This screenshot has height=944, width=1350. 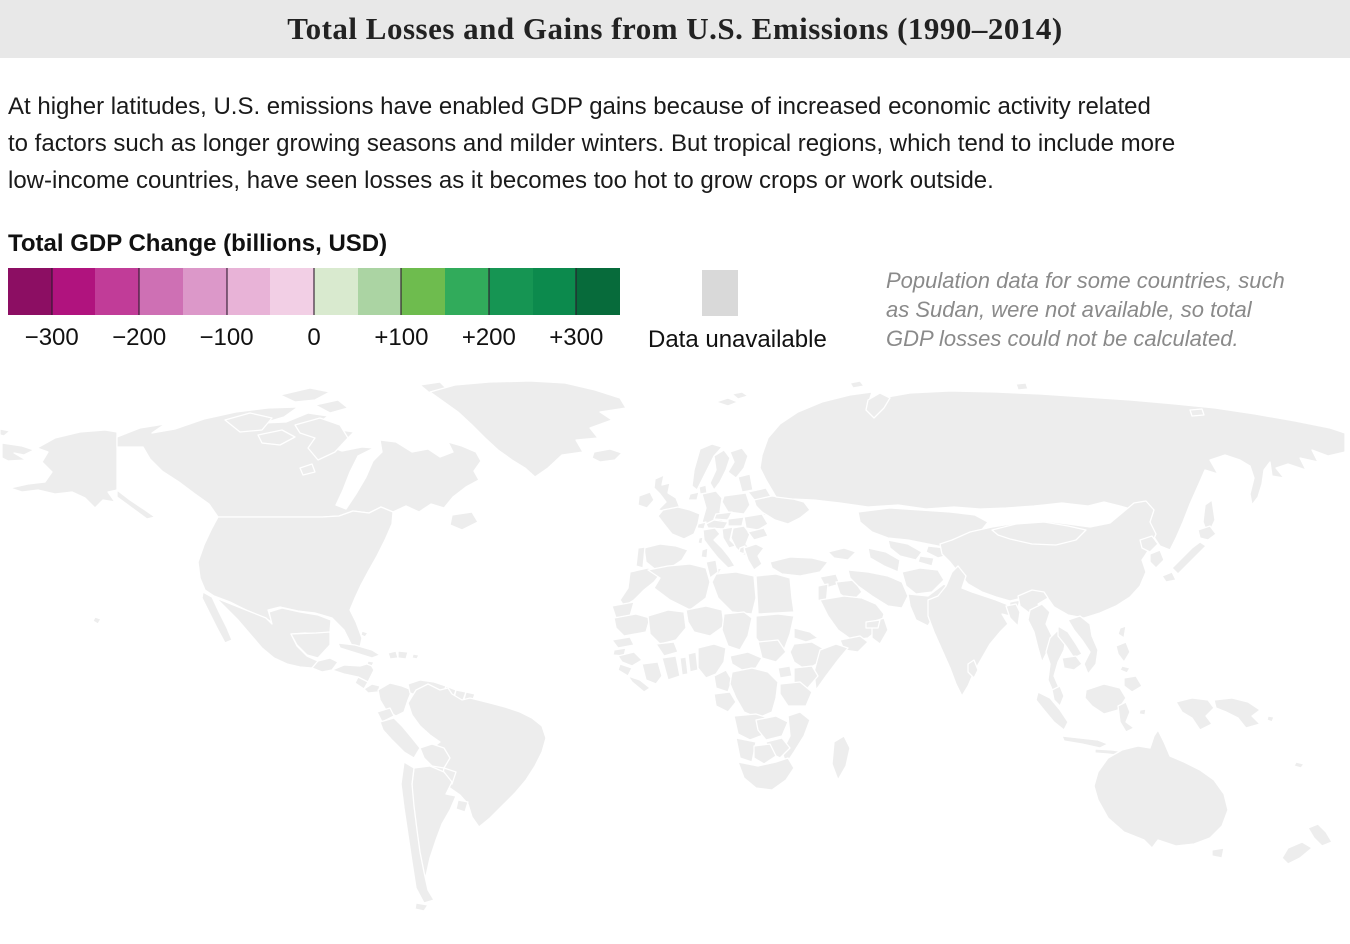 I want to click on country-ecuador, so click(x=385, y=715).